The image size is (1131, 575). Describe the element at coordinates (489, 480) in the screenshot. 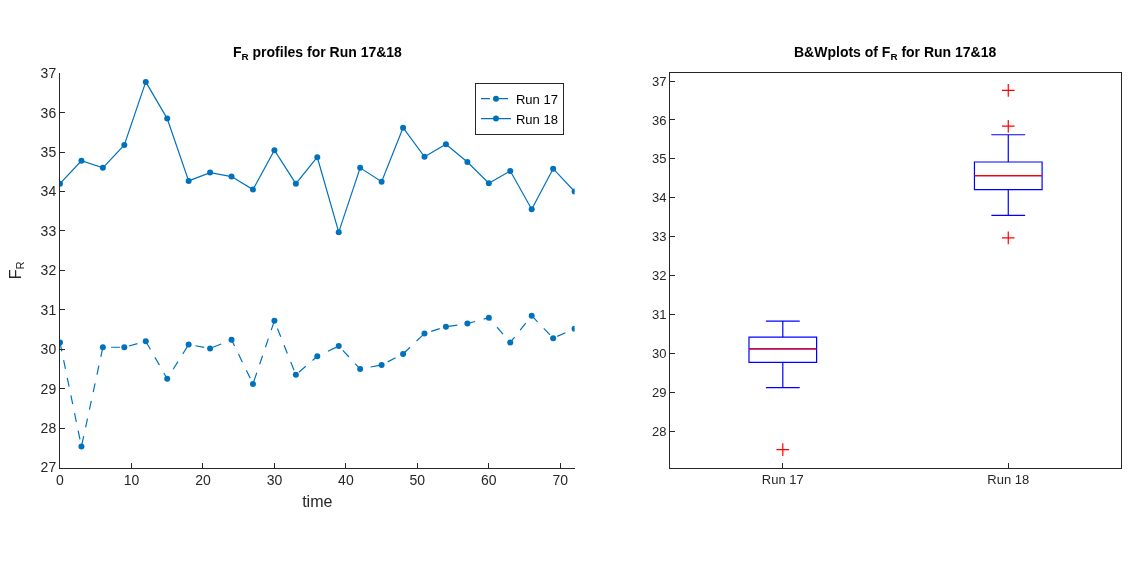

I see `x-tick-label: 60` at that location.